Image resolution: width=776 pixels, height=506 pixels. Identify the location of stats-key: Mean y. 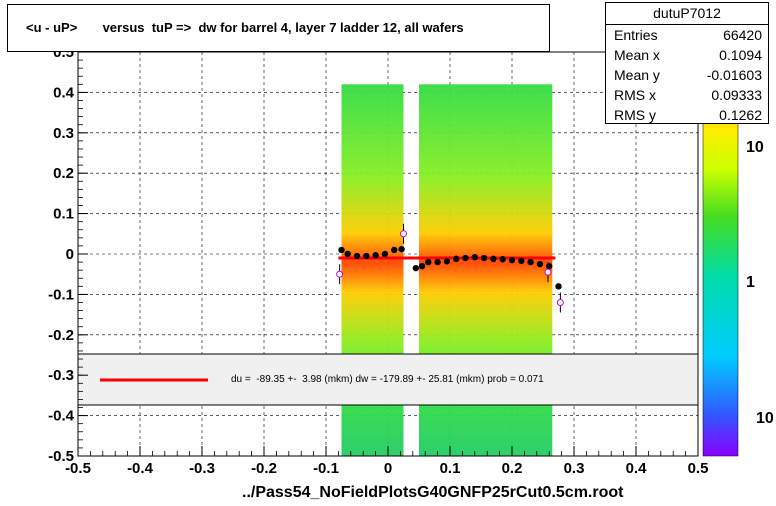
(637, 75).